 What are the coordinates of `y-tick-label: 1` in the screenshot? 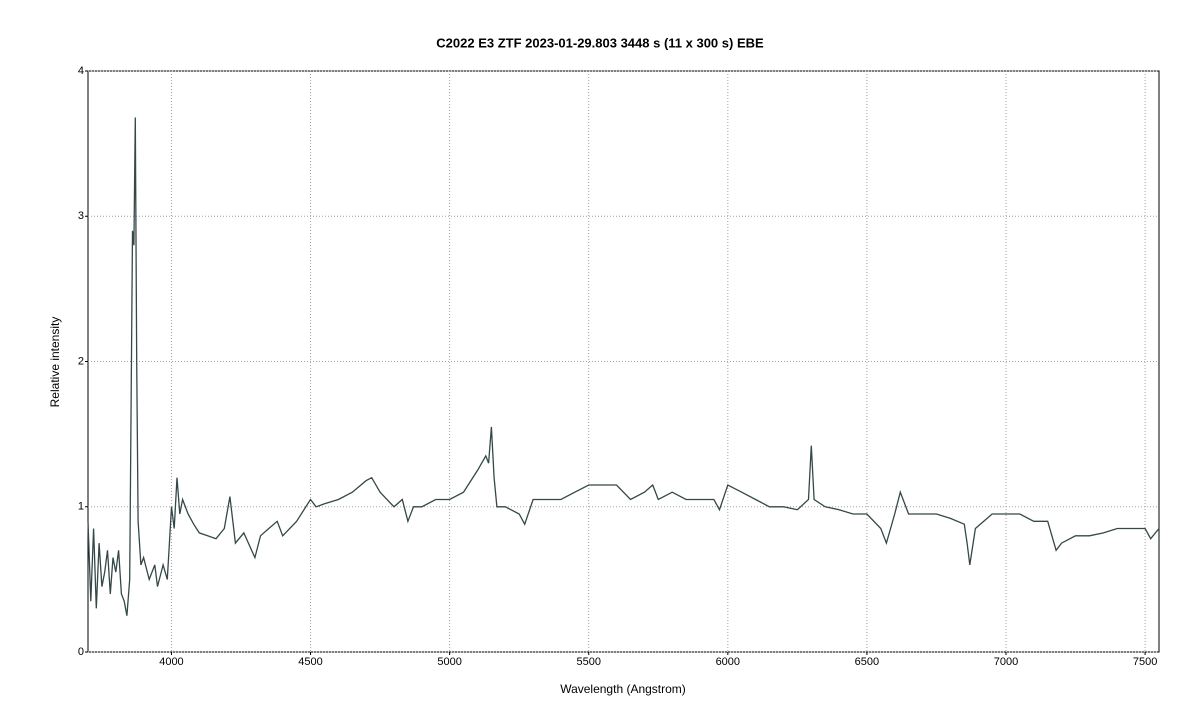 It's located at (81, 507).